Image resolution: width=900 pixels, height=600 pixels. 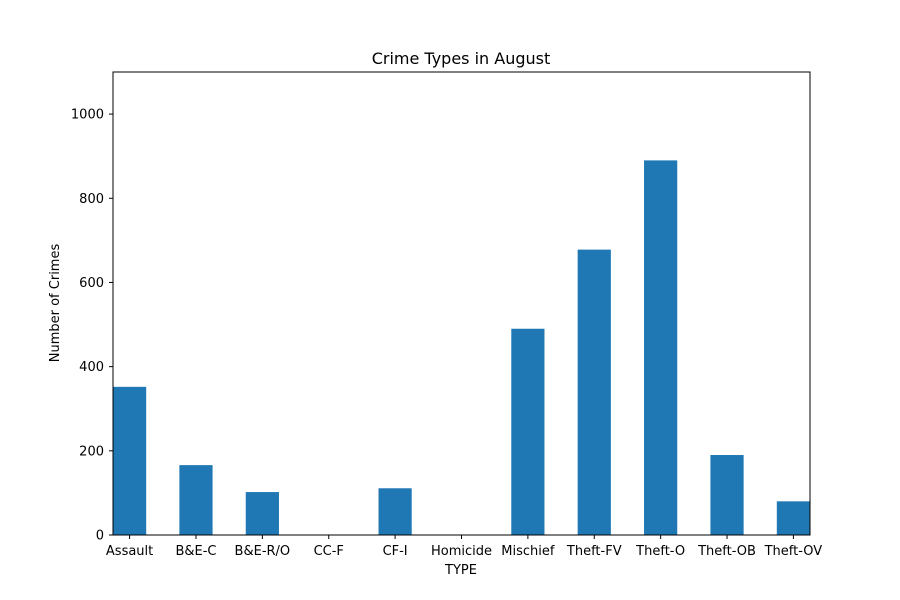 I want to click on bar-theft-ob, so click(x=727, y=495).